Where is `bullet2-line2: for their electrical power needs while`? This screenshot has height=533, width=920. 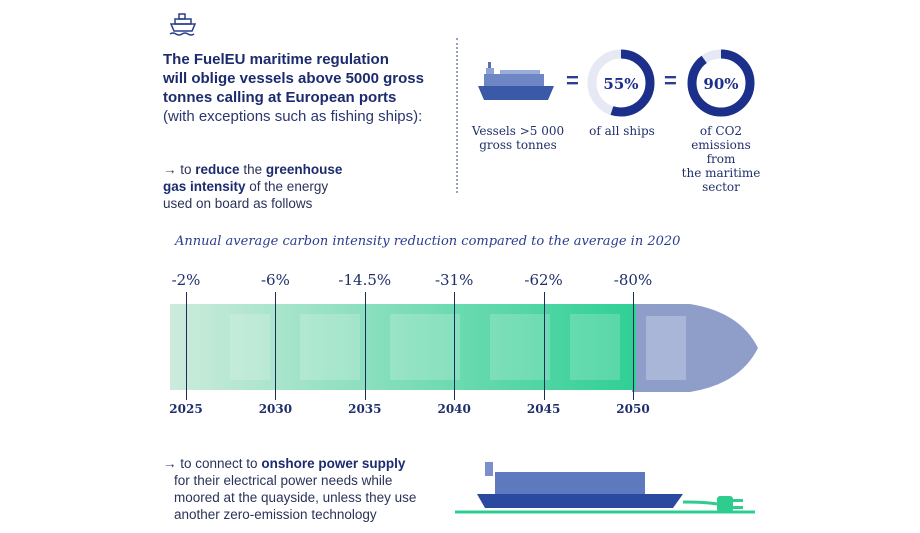 bullet2-line2: for their electrical power needs while is located at coordinates (283, 480).